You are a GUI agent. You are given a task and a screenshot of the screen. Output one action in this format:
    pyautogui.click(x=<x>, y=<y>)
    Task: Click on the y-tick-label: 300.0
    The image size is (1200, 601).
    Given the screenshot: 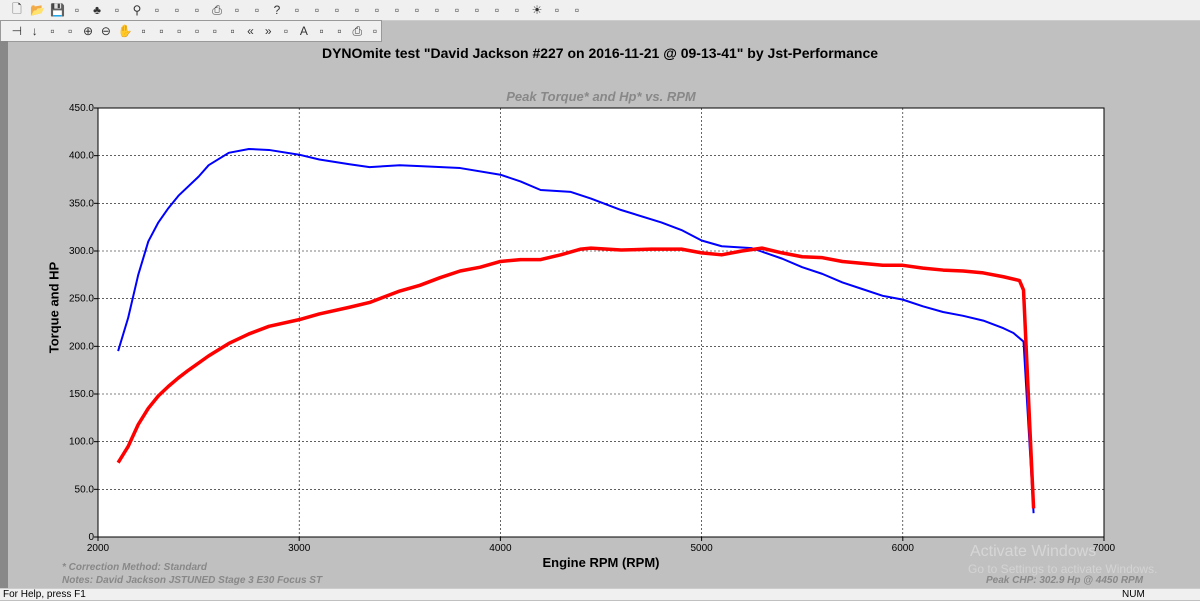 What is the action you would take?
    pyautogui.click(x=81, y=251)
    